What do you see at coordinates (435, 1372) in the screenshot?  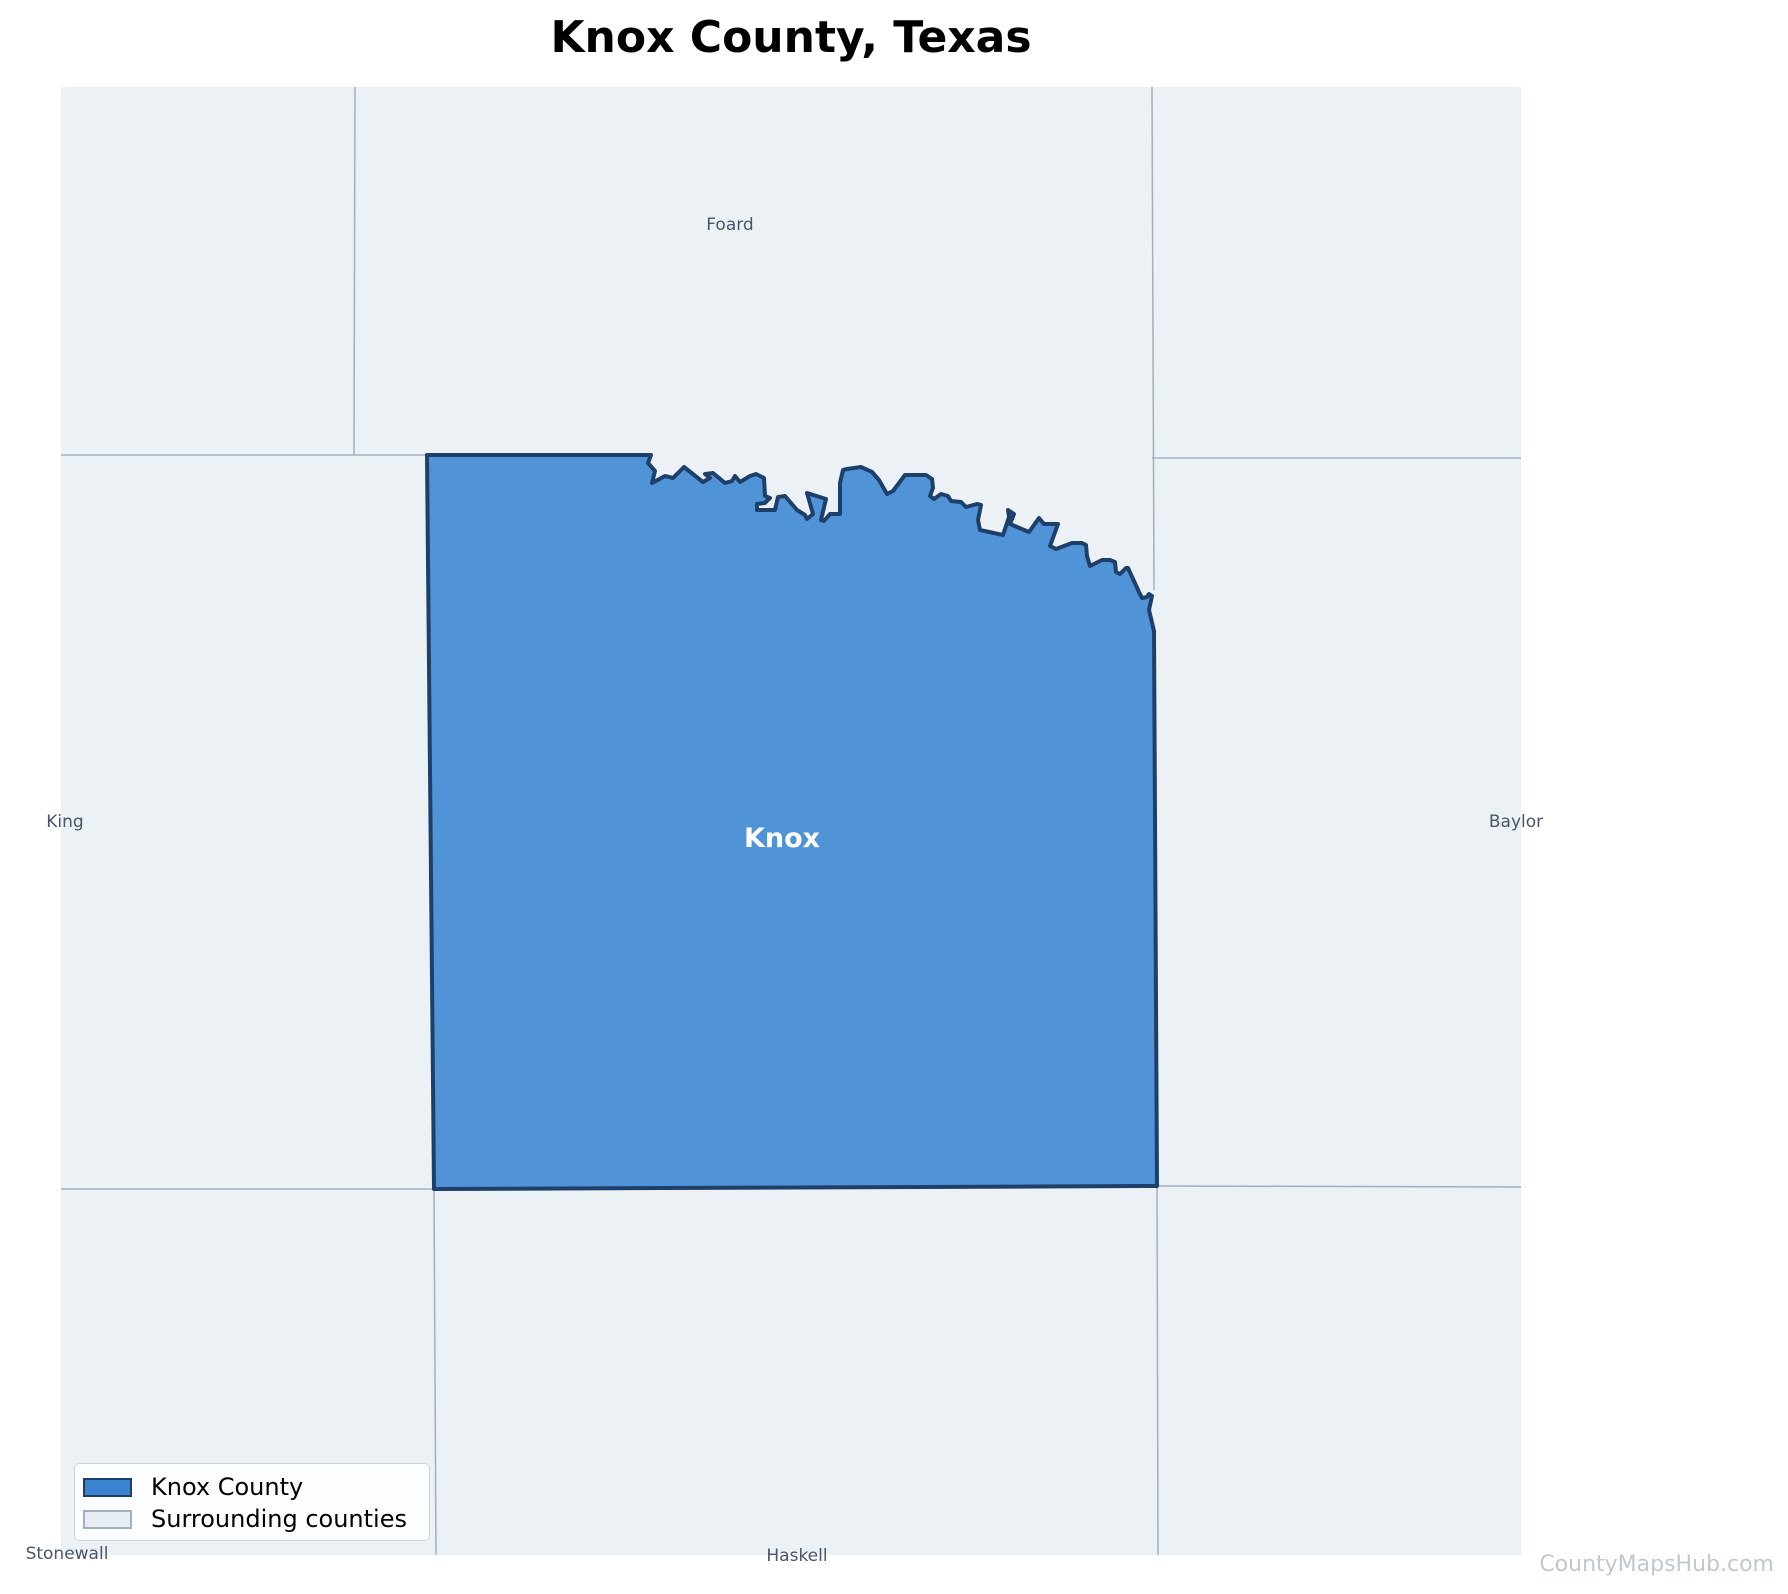 I see `boundary-stonewall-haskell` at bounding box center [435, 1372].